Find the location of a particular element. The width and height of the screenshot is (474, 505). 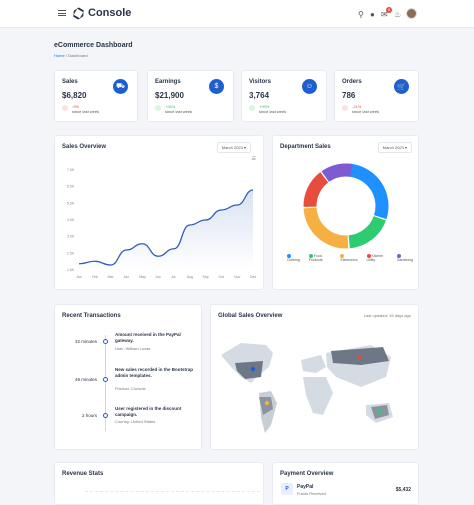

logo-icon is located at coordinates (78, 12).